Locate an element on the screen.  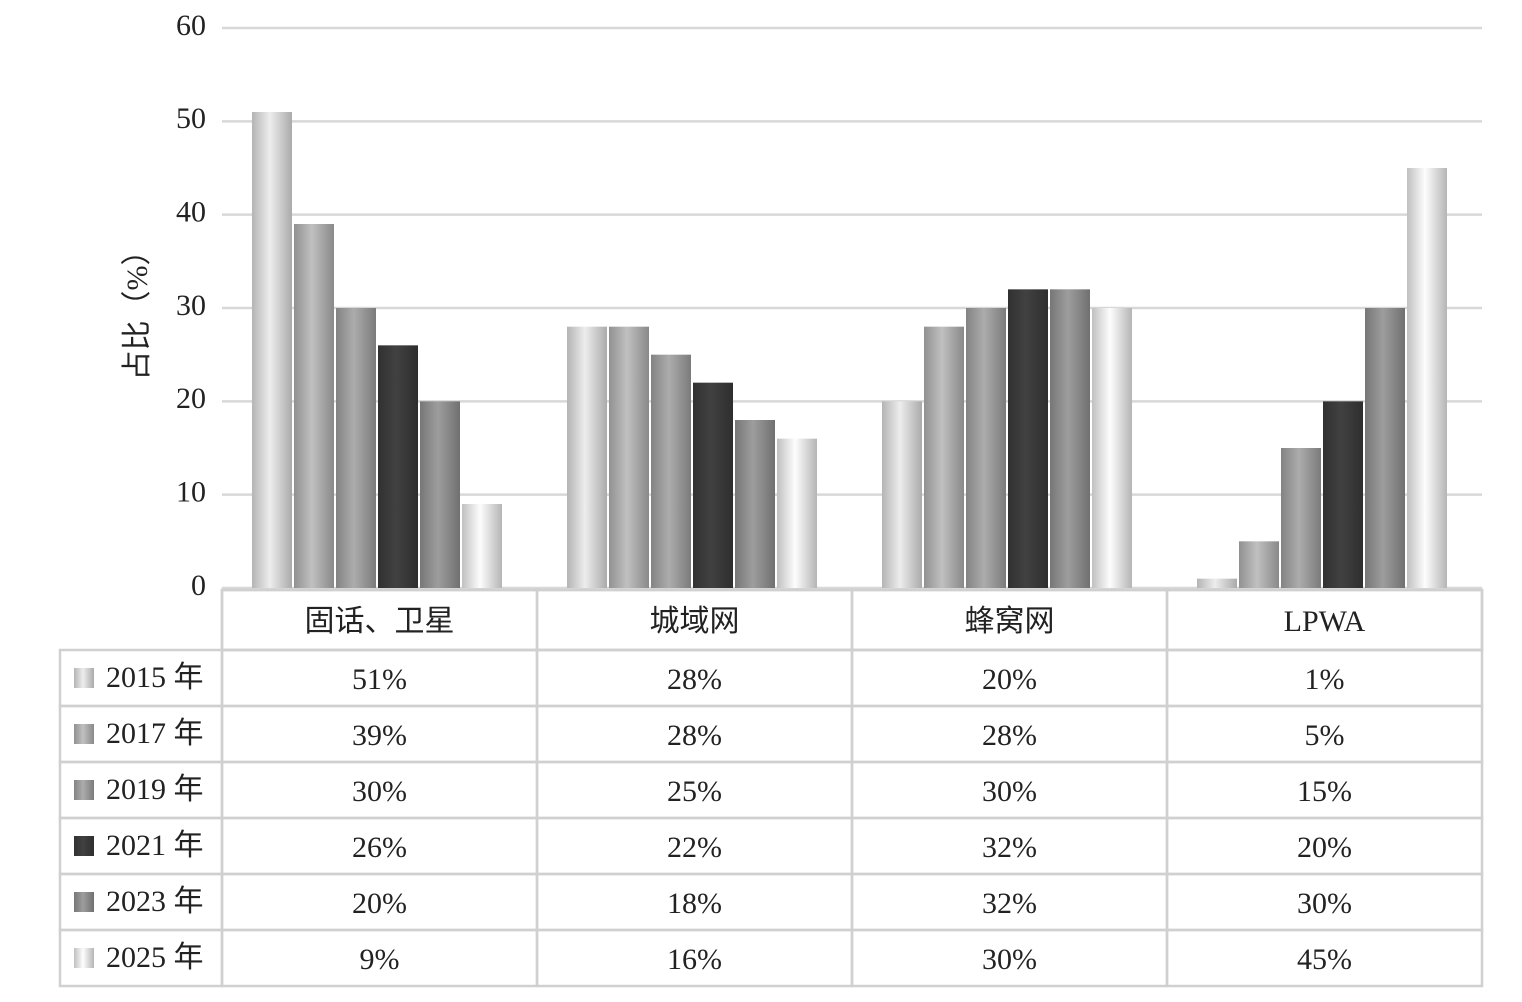
category-label: 蜂窝网 is located at coordinates (1010, 621).